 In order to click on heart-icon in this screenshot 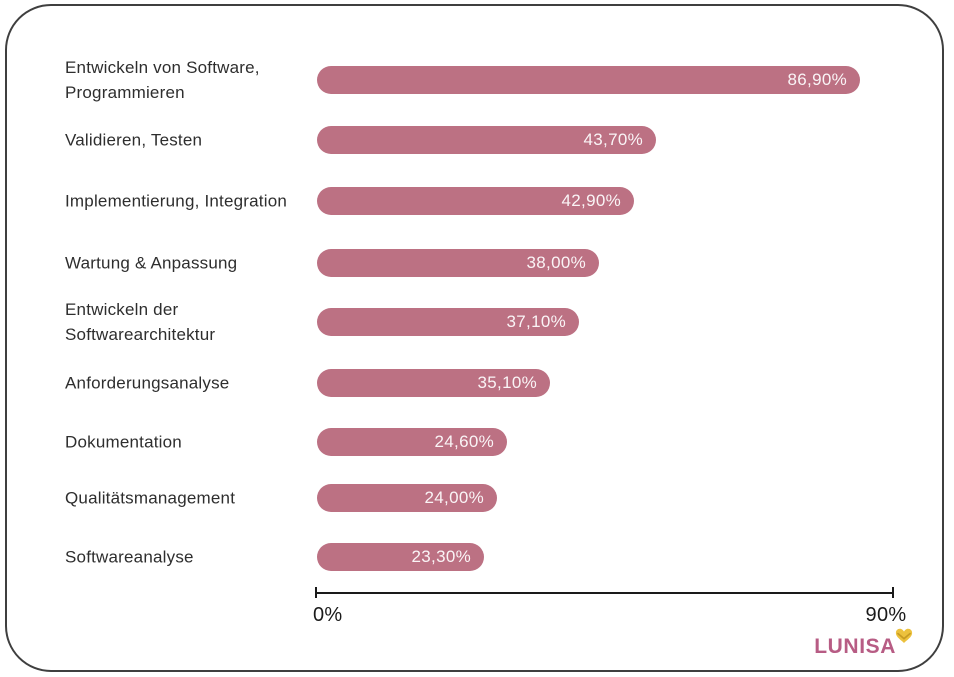, I will do `click(904, 635)`.